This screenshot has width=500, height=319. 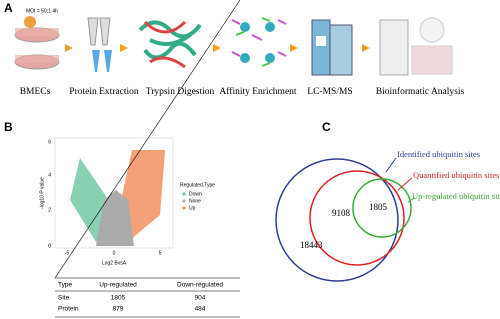 What do you see at coordinates (345, 219) in the screenshot?
I see `venn` at bounding box center [345, 219].